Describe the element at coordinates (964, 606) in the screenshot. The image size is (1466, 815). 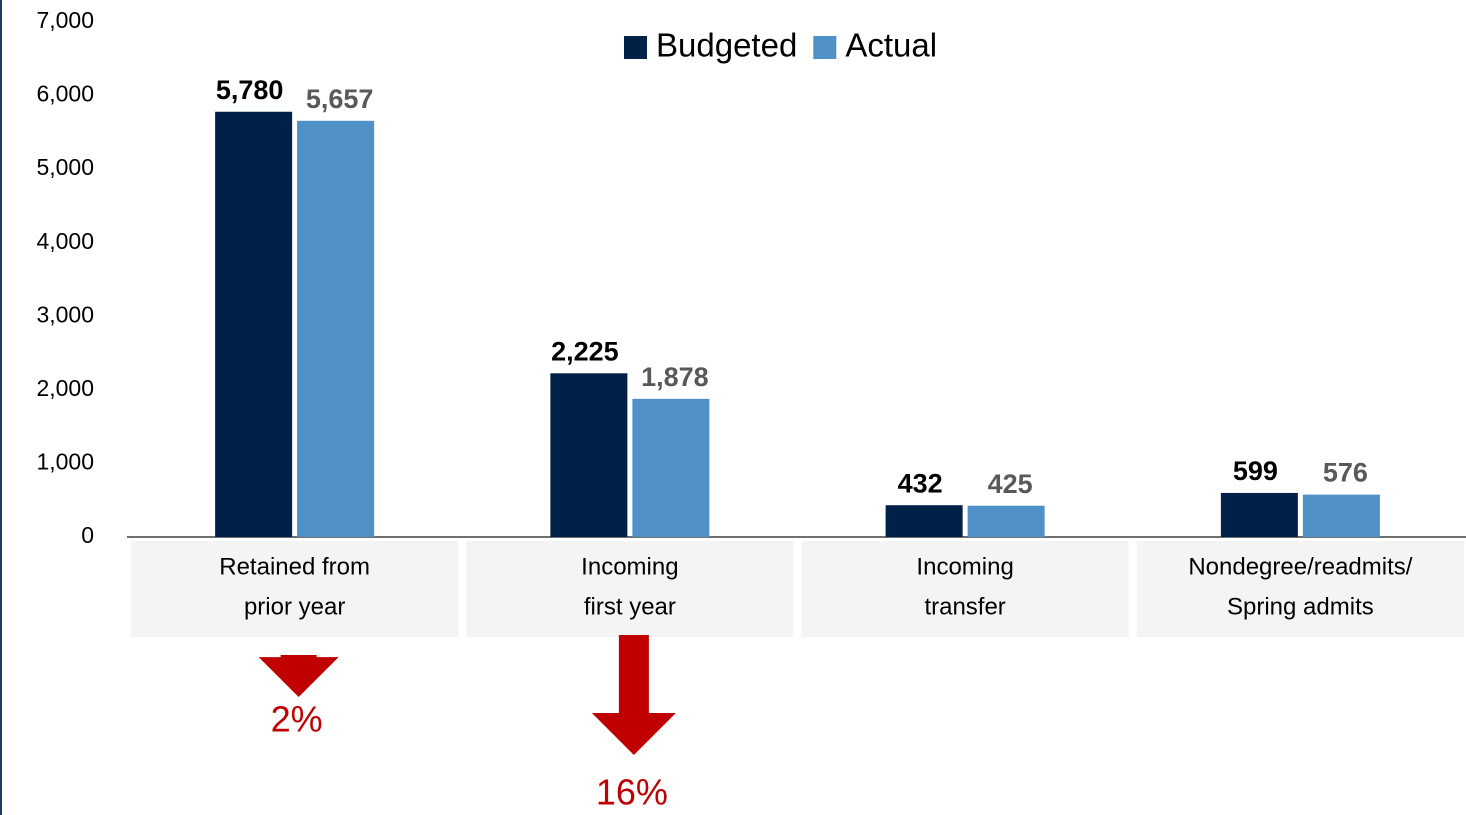
I see `x-tick-label: transfer` at that location.